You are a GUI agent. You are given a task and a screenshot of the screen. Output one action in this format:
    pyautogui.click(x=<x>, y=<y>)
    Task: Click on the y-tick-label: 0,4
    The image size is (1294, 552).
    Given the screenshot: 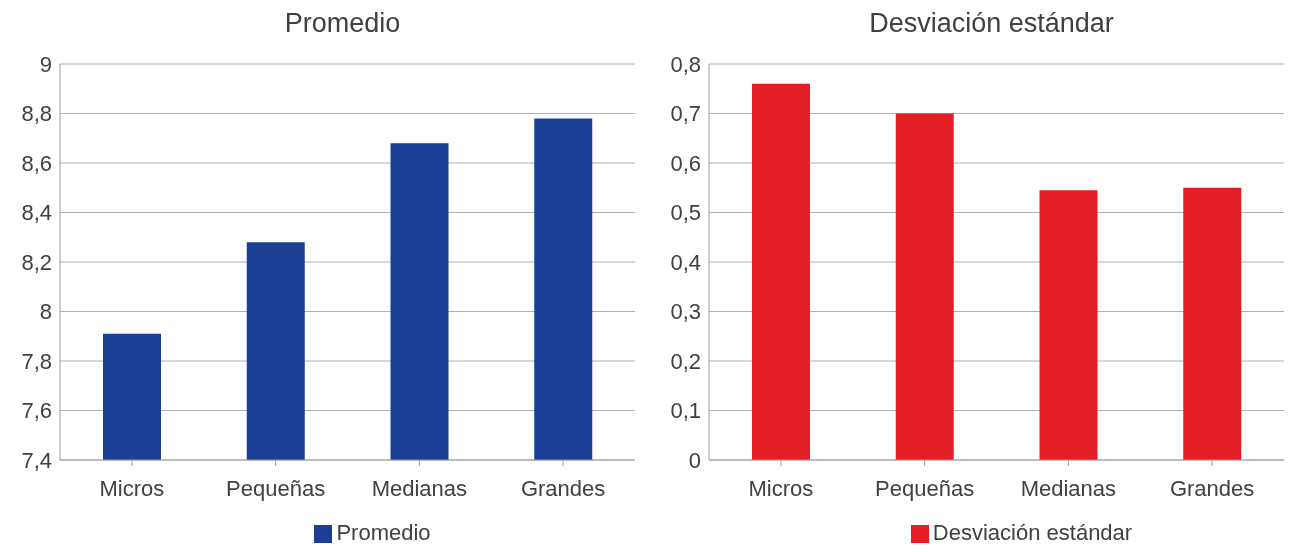 What is the action you would take?
    pyautogui.click(x=685, y=262)
    